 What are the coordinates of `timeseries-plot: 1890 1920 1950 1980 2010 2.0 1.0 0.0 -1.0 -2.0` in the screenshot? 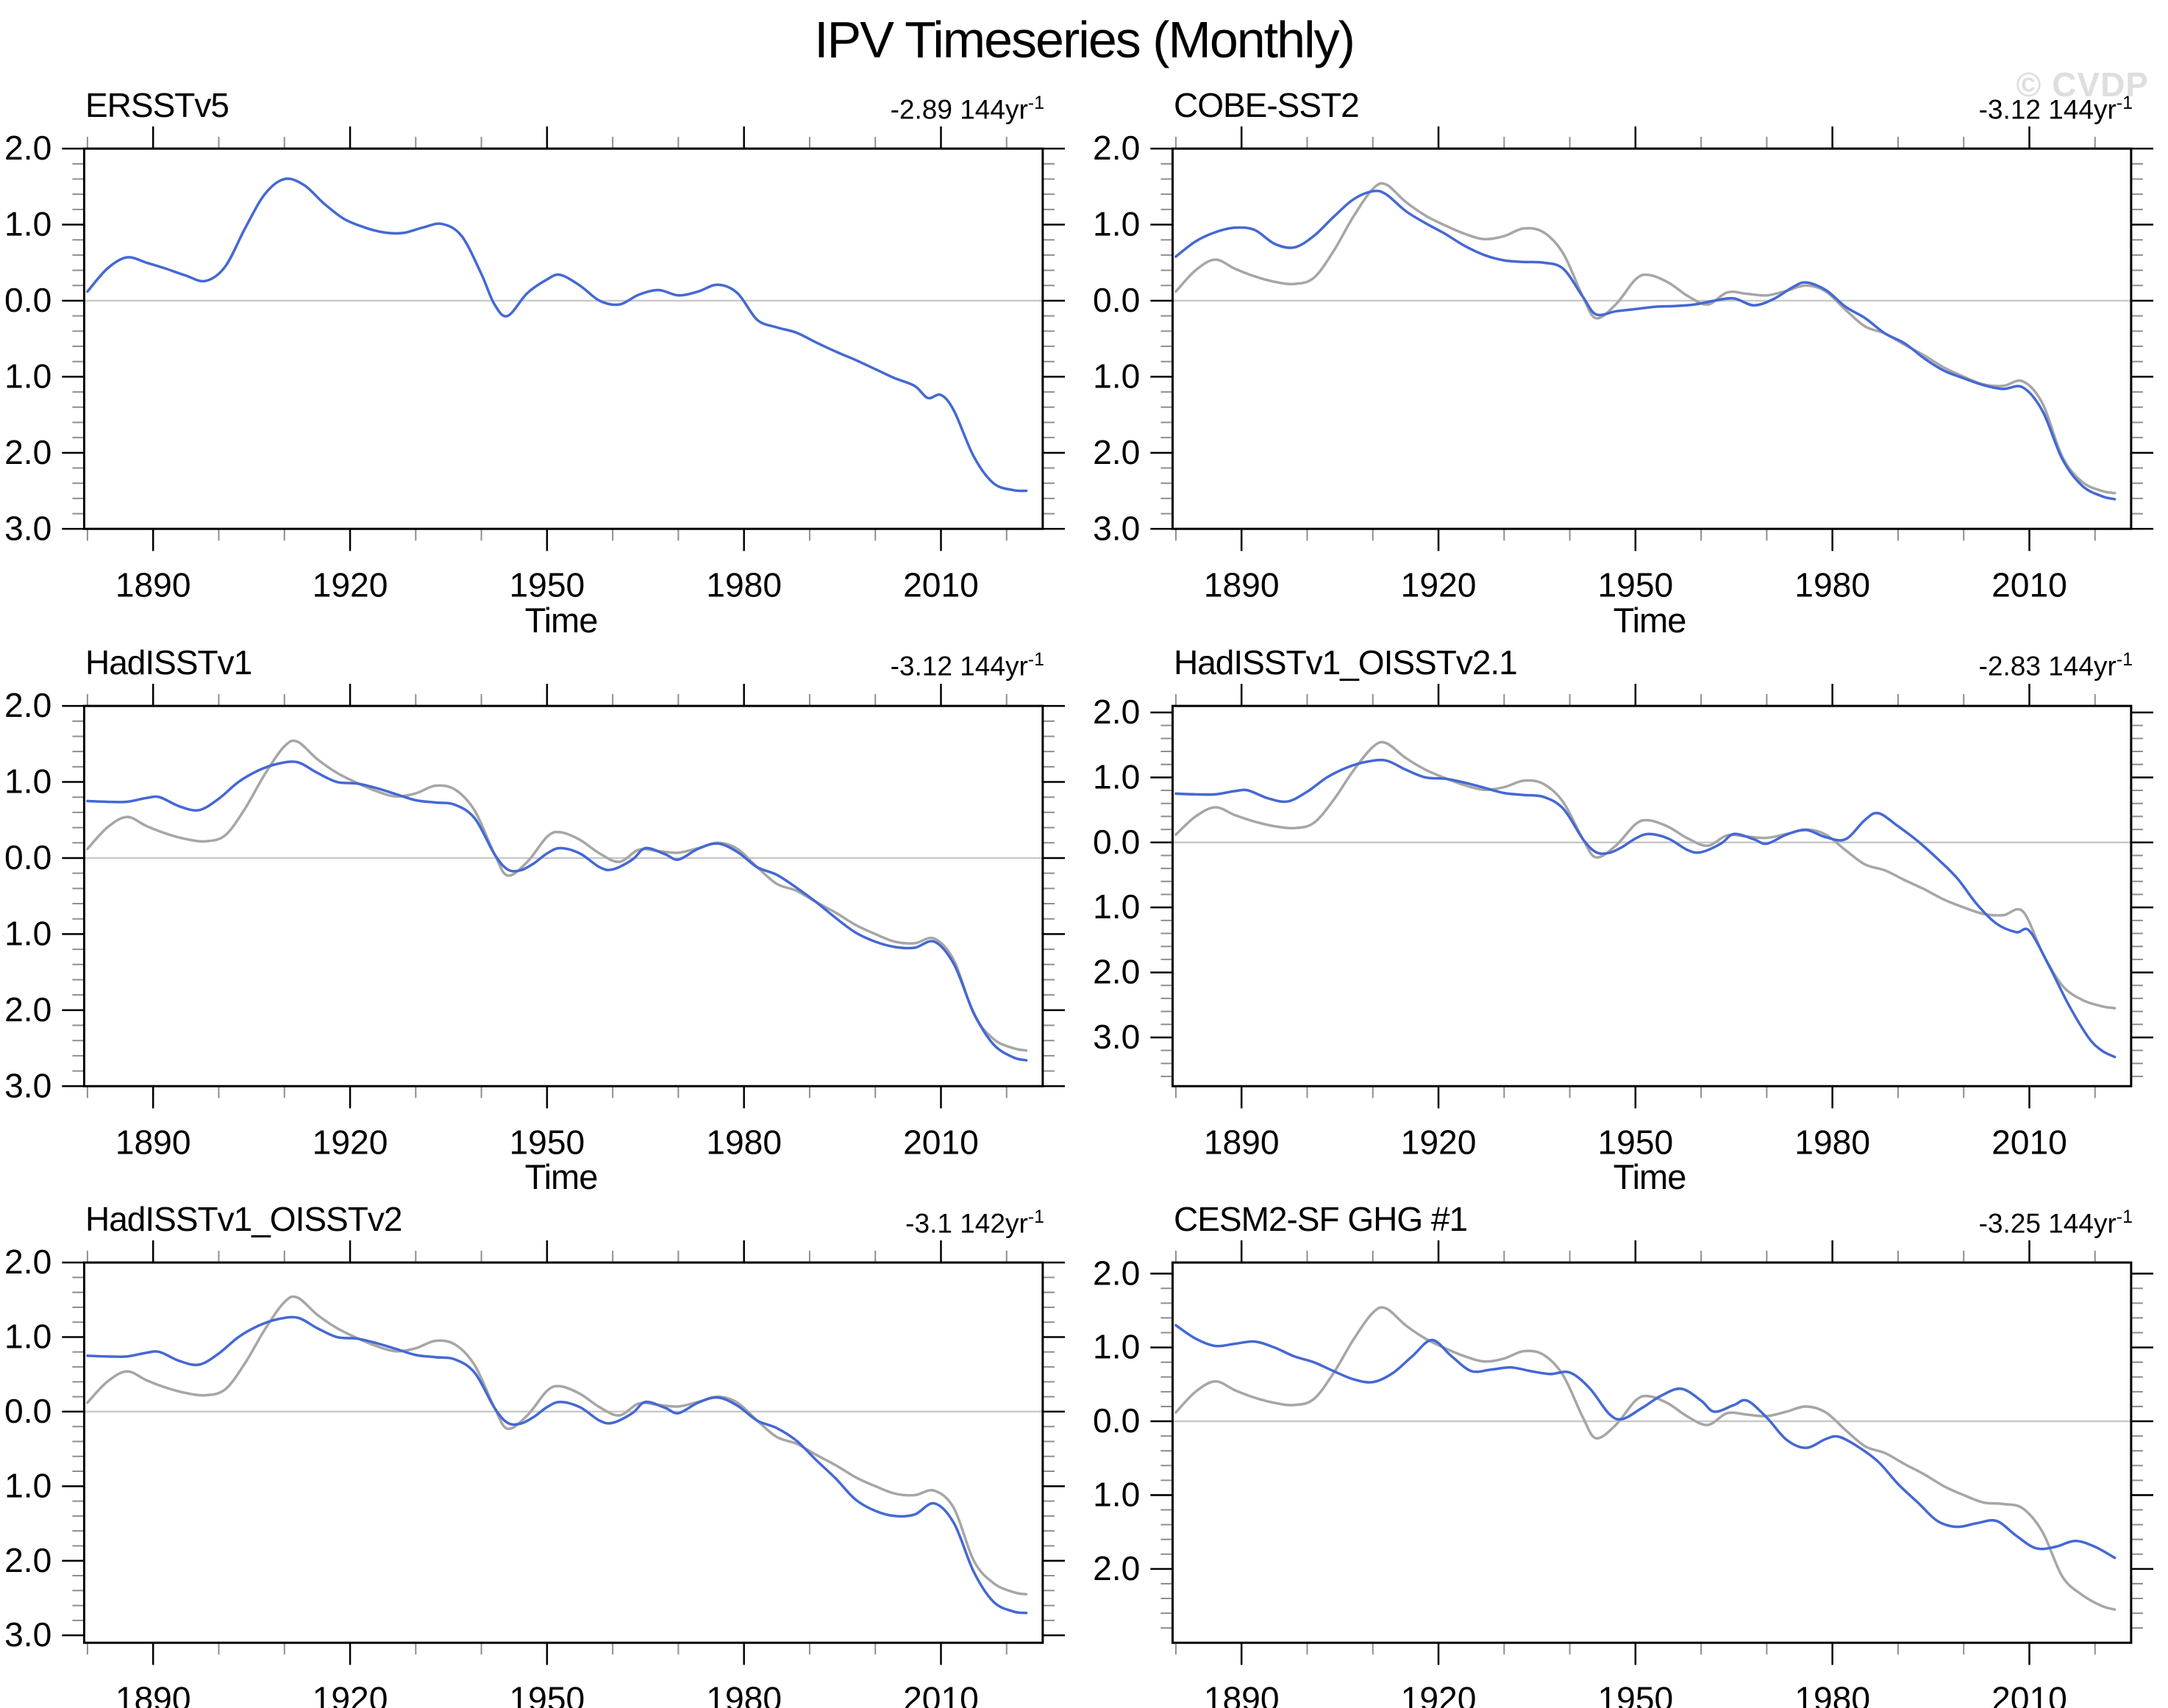 It's located at (1622, 1474).